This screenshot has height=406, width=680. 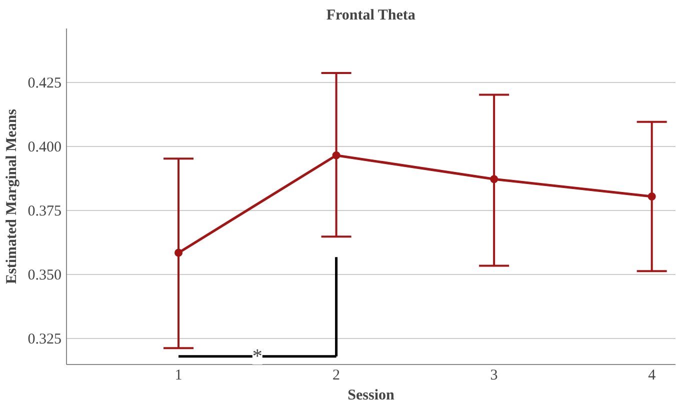 I want to click on y-tick-label: 0.400, so click(x=45, y=148).